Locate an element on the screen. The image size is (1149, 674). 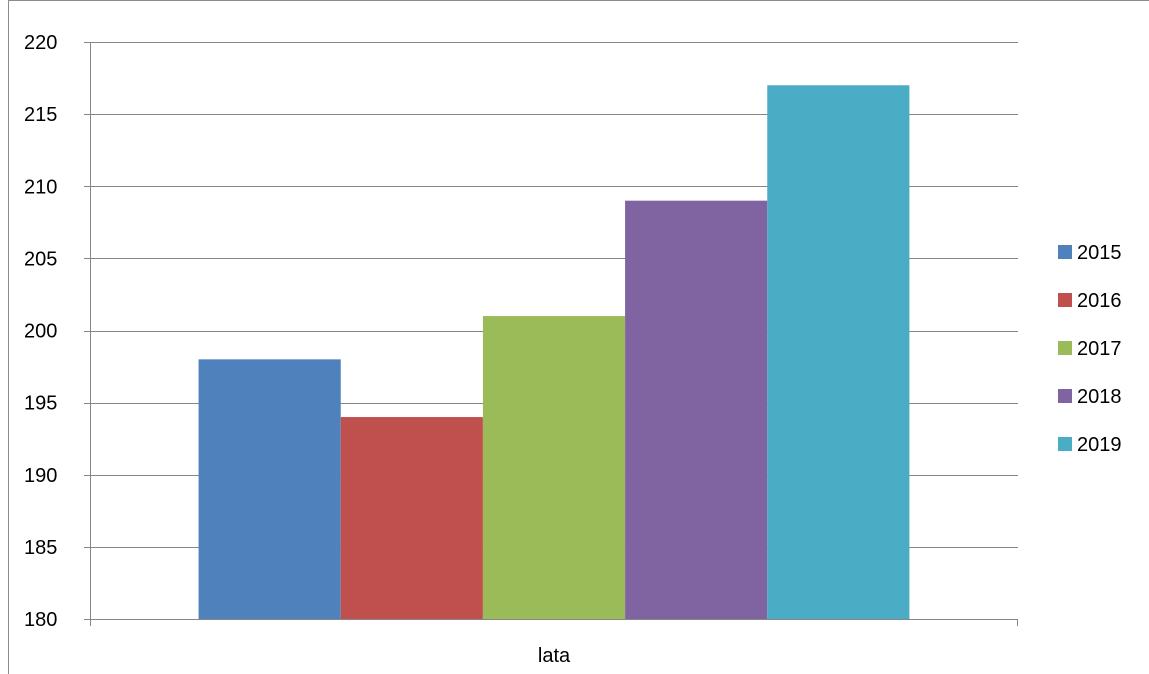
y-tick-label: 190 is located at coordinates (40, 476).